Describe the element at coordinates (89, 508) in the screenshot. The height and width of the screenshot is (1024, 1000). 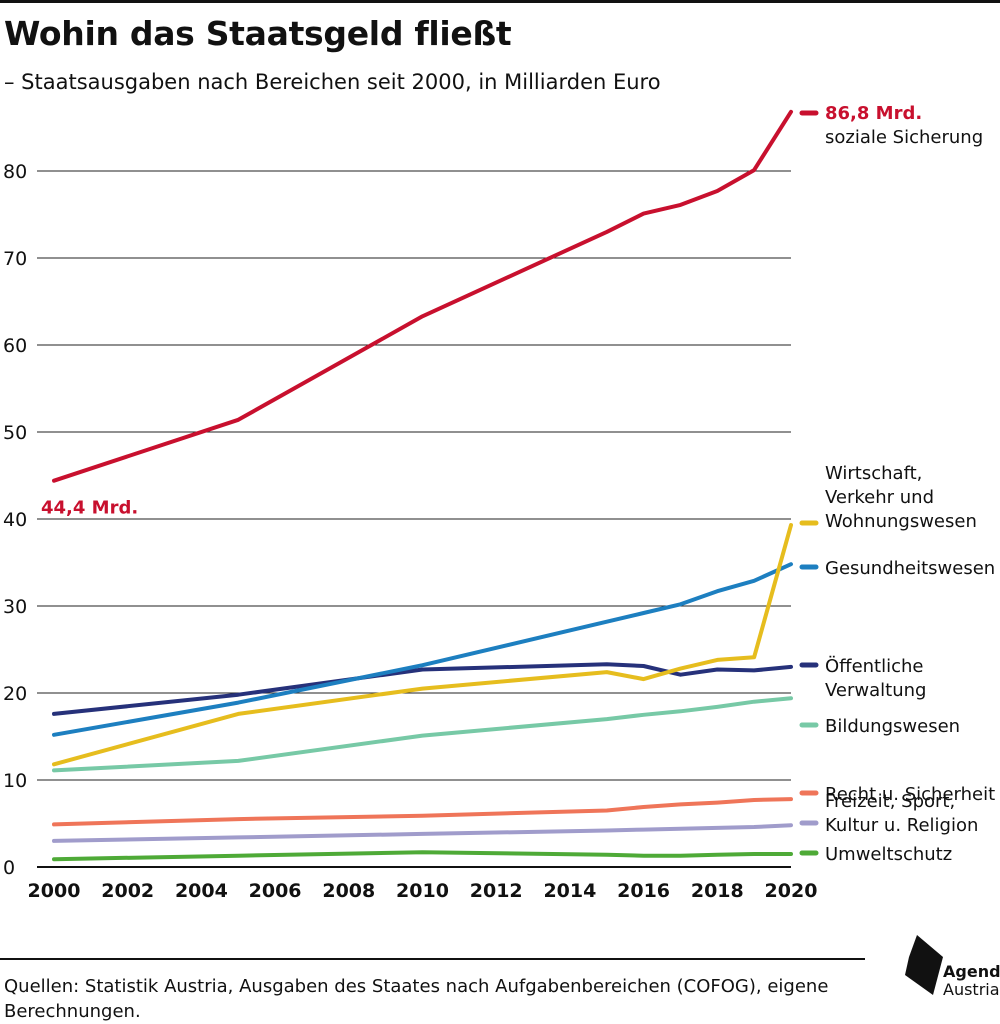
I see `annotation-44-4-mrd: 44,4 Mrd.` at that location.